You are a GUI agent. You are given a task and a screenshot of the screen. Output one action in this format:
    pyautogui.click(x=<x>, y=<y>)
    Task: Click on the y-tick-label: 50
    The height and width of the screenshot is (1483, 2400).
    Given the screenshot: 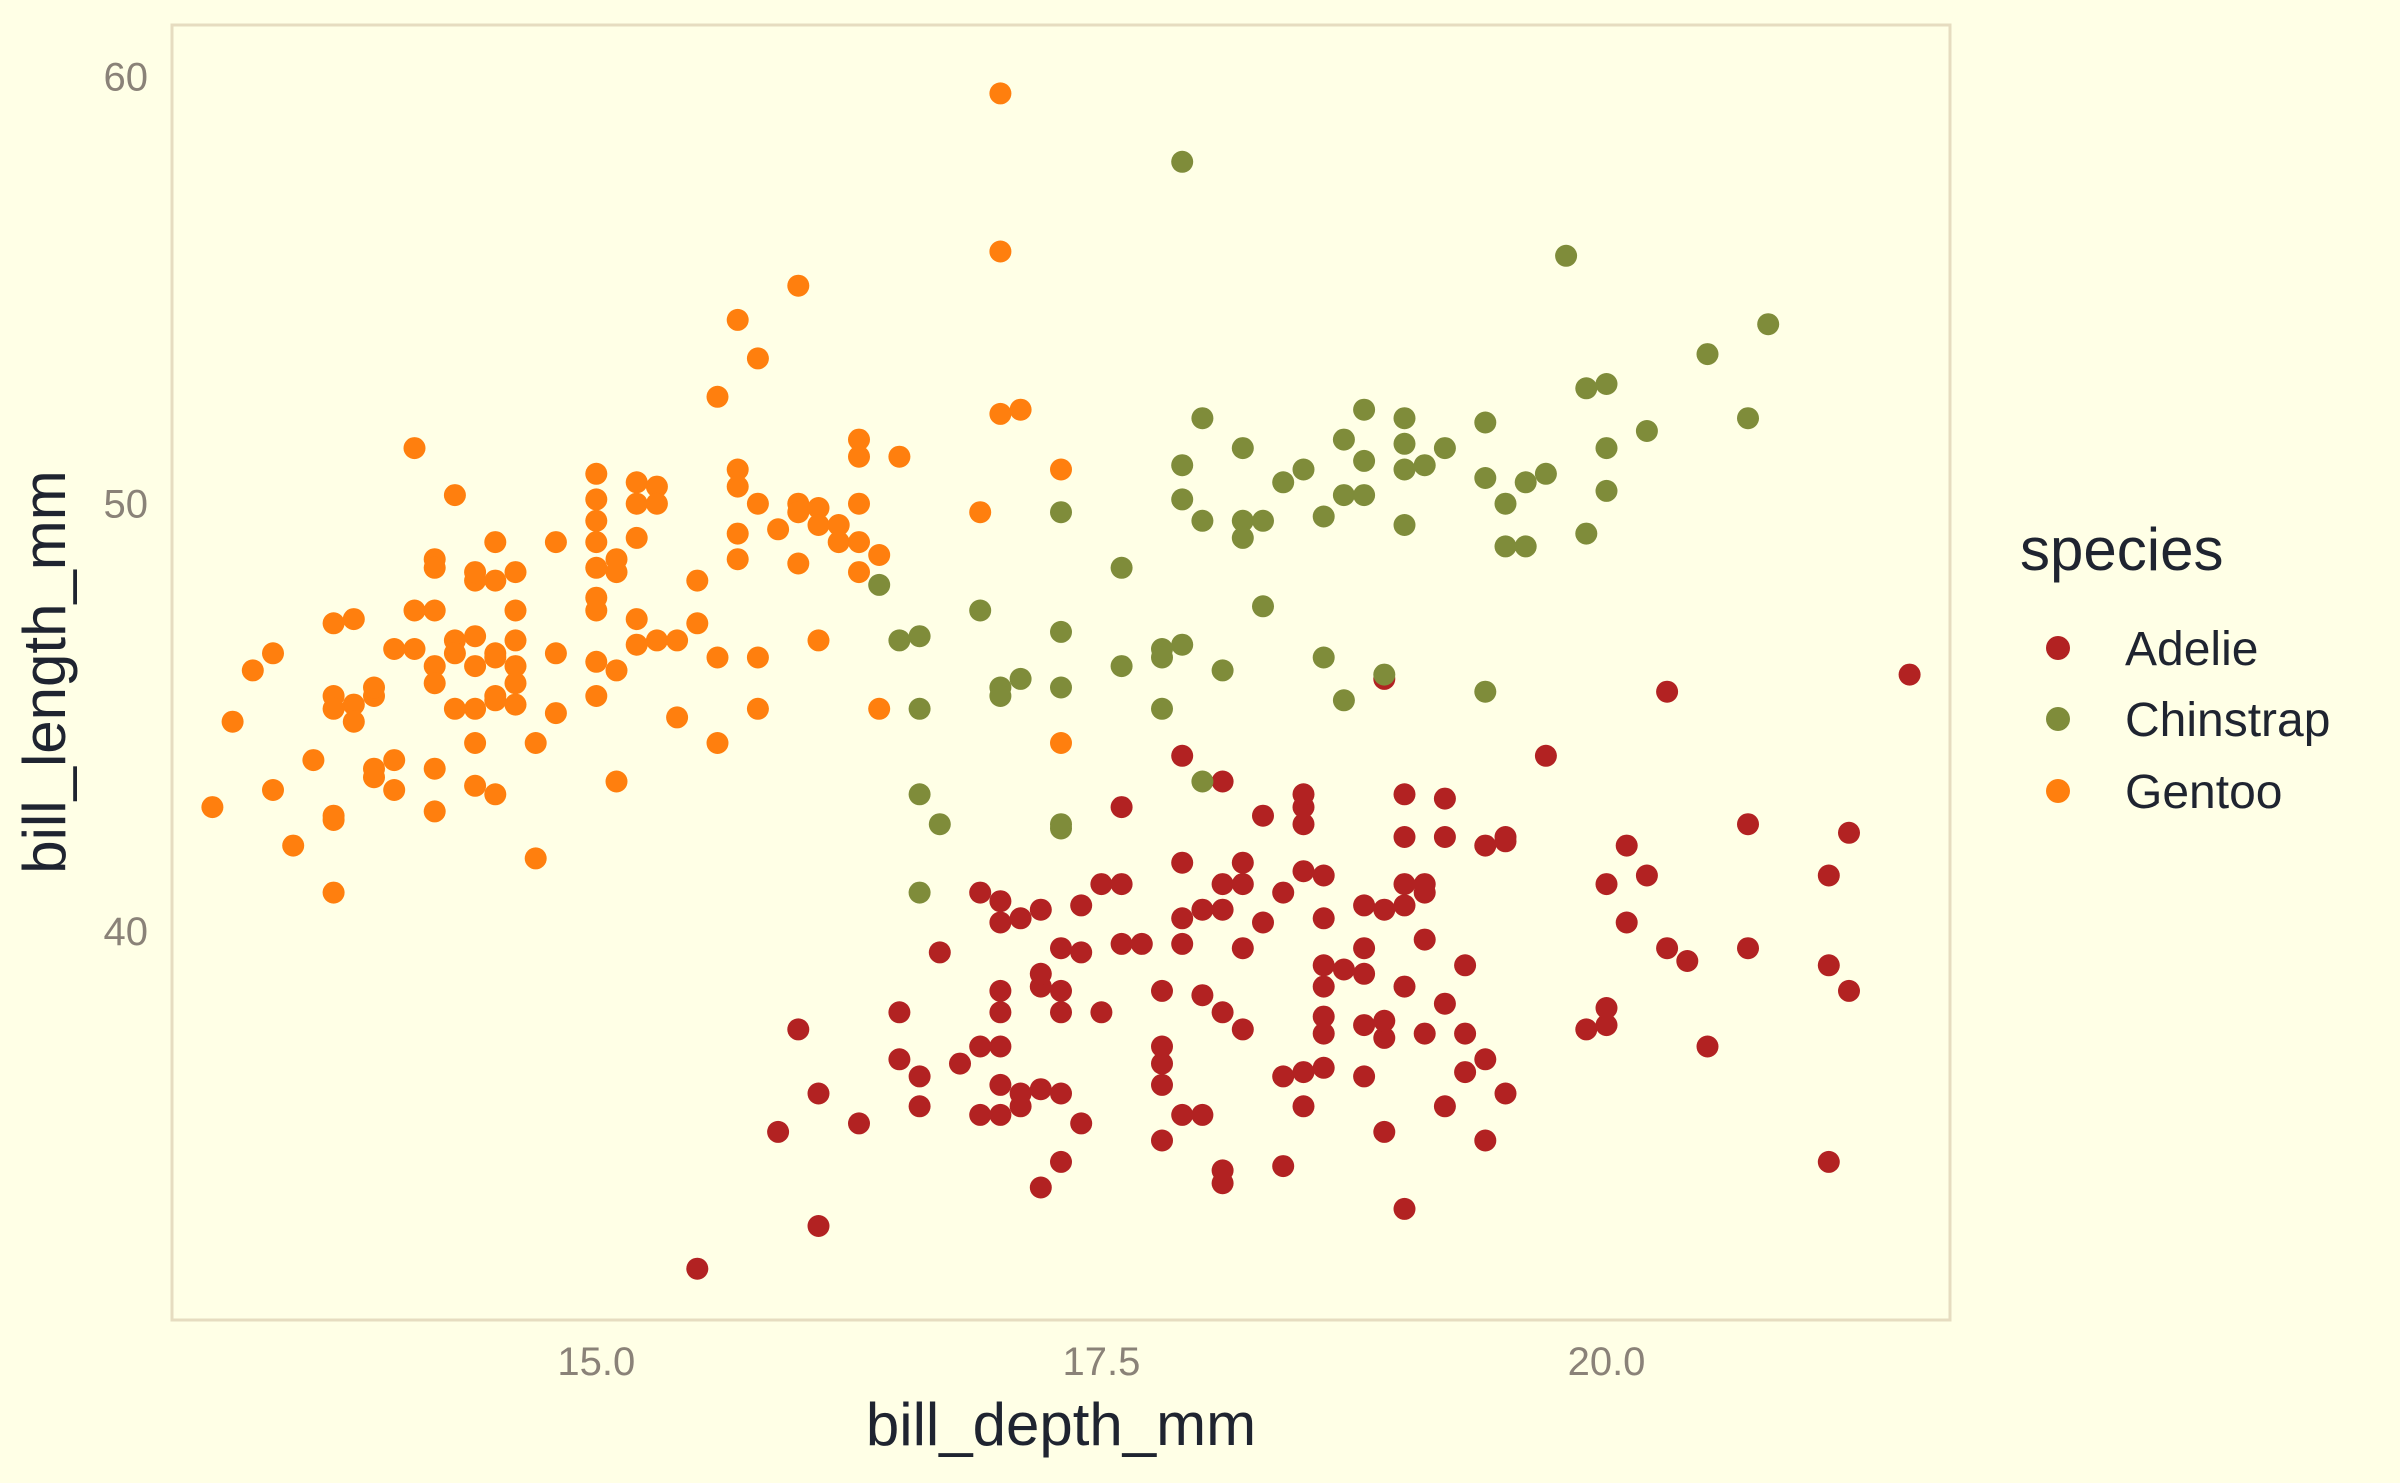 What is the action you would take?
    pyautogui.click(x=126, y=505)
    